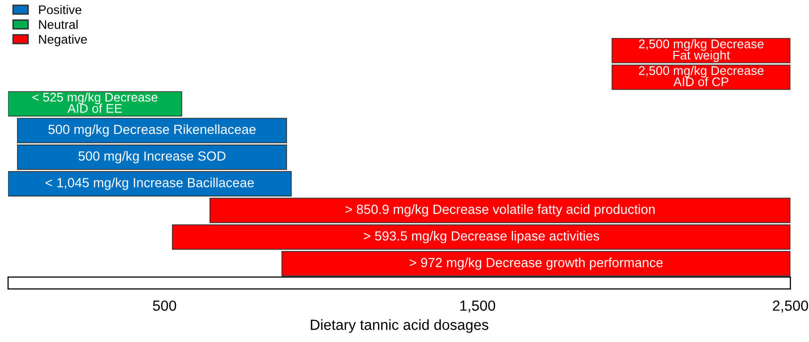 This screenshot has height=342, width=809. Describe the element at coordinates (790, 306) in the screenshot. I see `x-tick-label: 2,500` at that location.